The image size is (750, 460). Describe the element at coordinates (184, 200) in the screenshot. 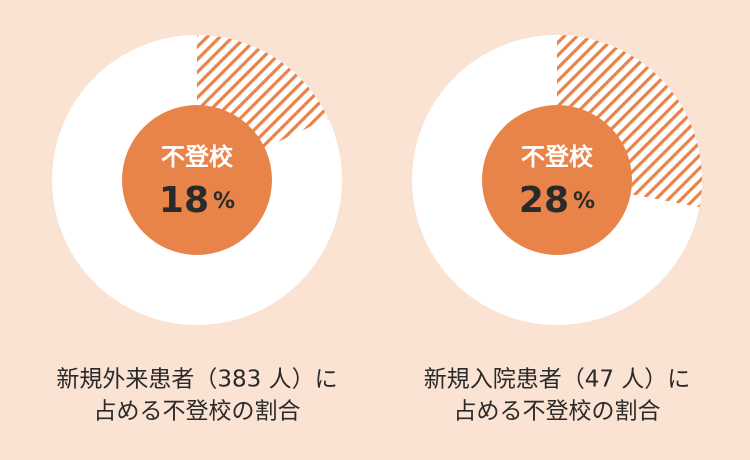

I see `value-number: 18` at that location.